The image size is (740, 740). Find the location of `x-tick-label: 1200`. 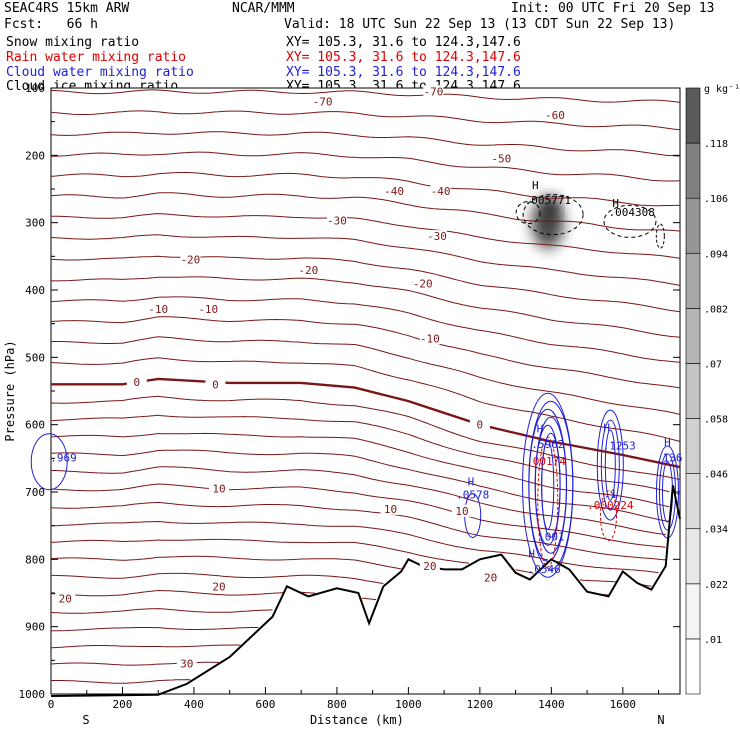

x-tick-label: 1200 is located at coordinates (480, 704).